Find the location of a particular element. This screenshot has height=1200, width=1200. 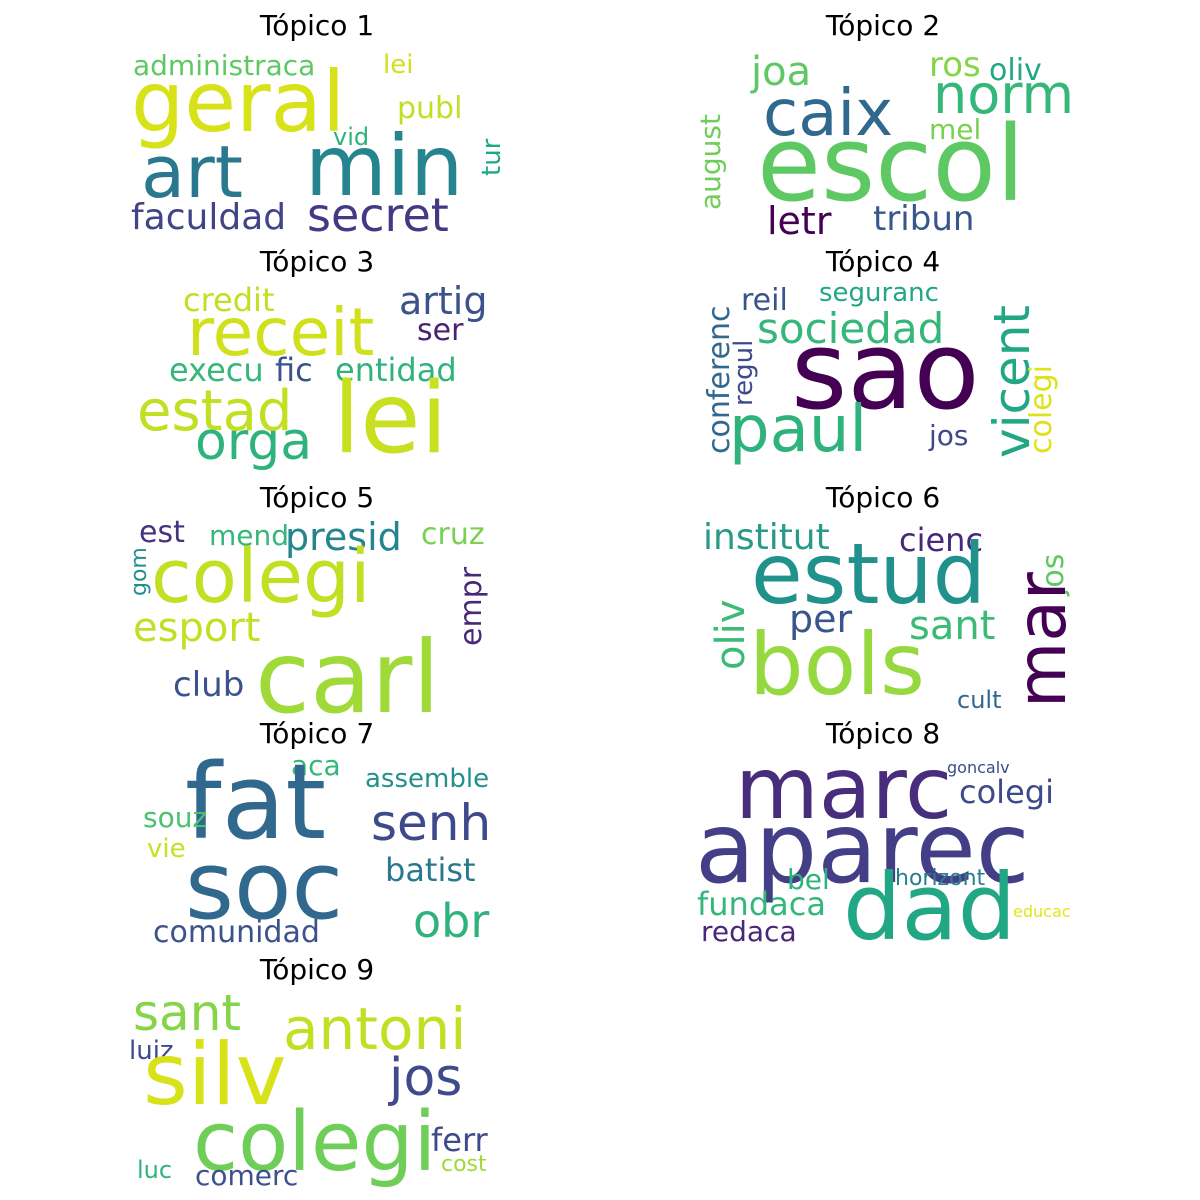

cloud-word: estad is located at coordinates (215, 411).